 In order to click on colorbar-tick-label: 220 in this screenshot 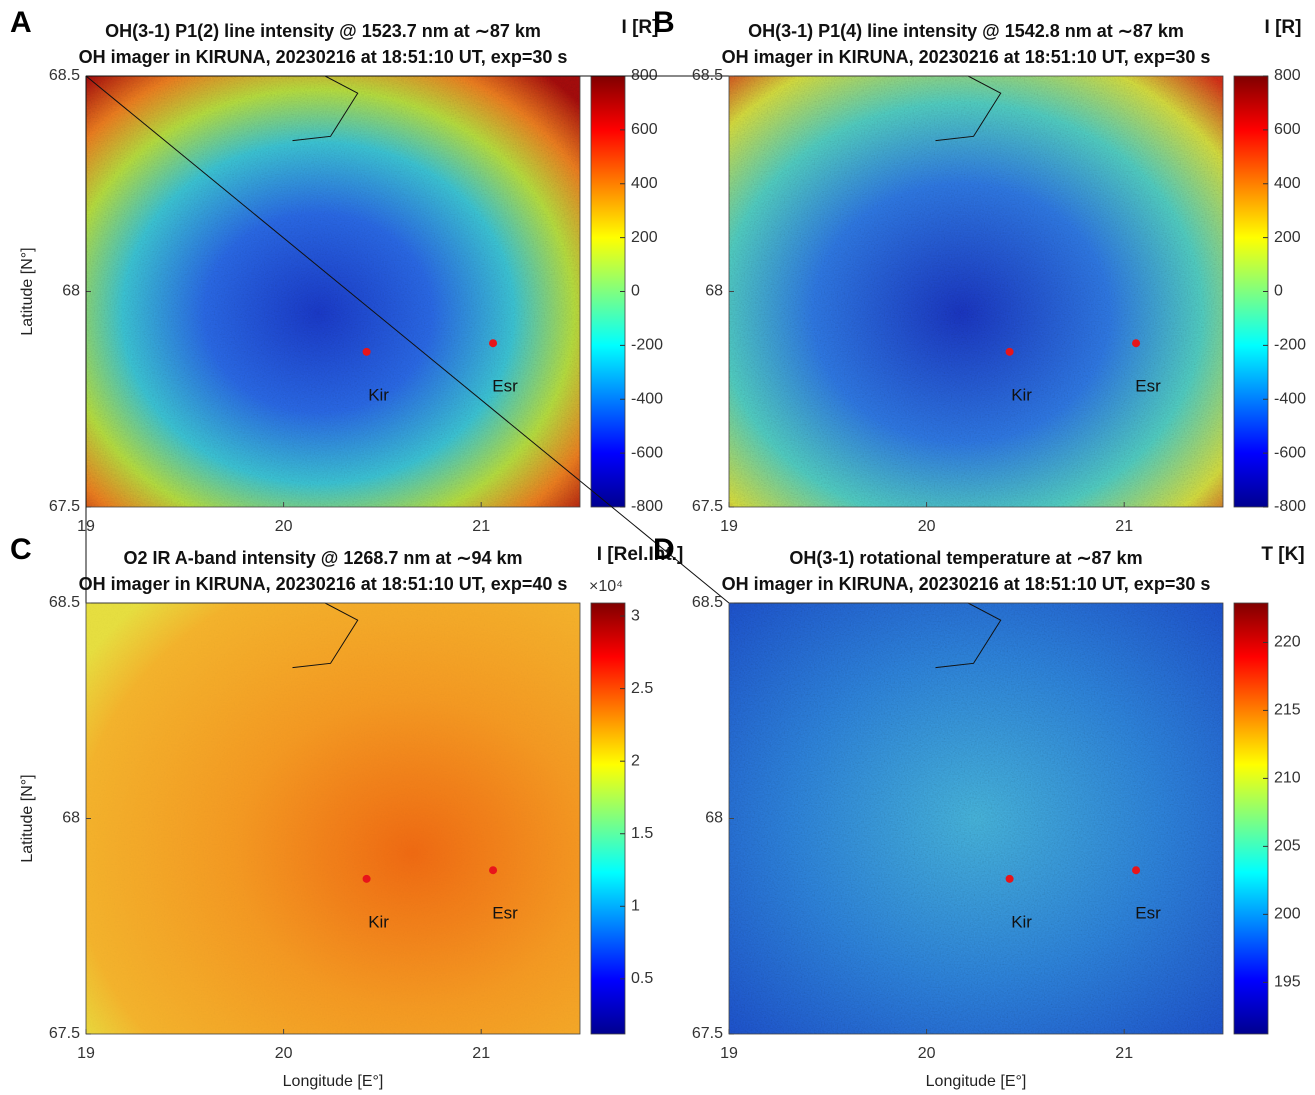, I will do `click(1287, 642)`.